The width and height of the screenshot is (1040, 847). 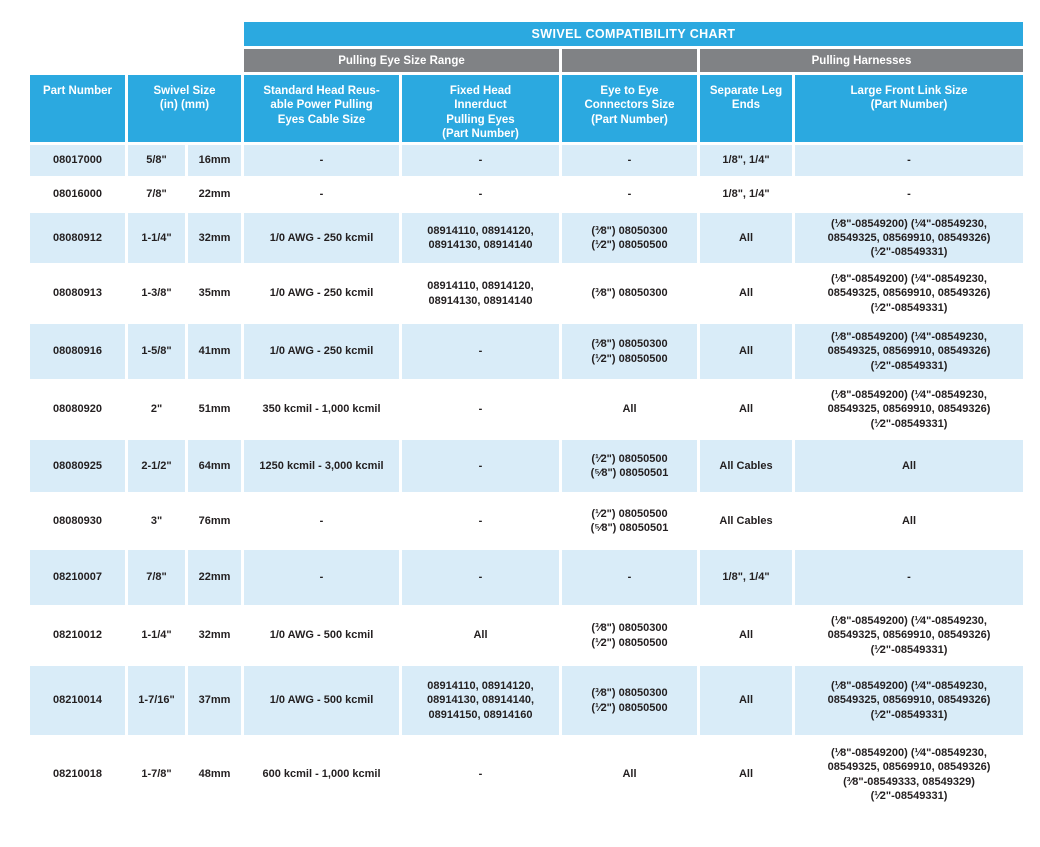 What do you see at coordinates (909, 108) in the screenshot?
I see `column-header-large-front-link: Large Front Link Size (Part Number)` at bounding box center [909, 108].